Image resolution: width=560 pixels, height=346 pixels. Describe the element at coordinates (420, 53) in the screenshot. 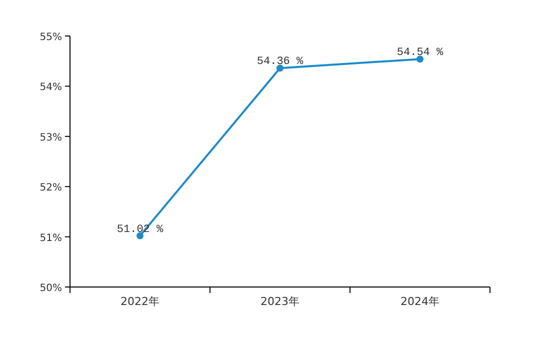

I see `data-label: 54.54 %` at that location.